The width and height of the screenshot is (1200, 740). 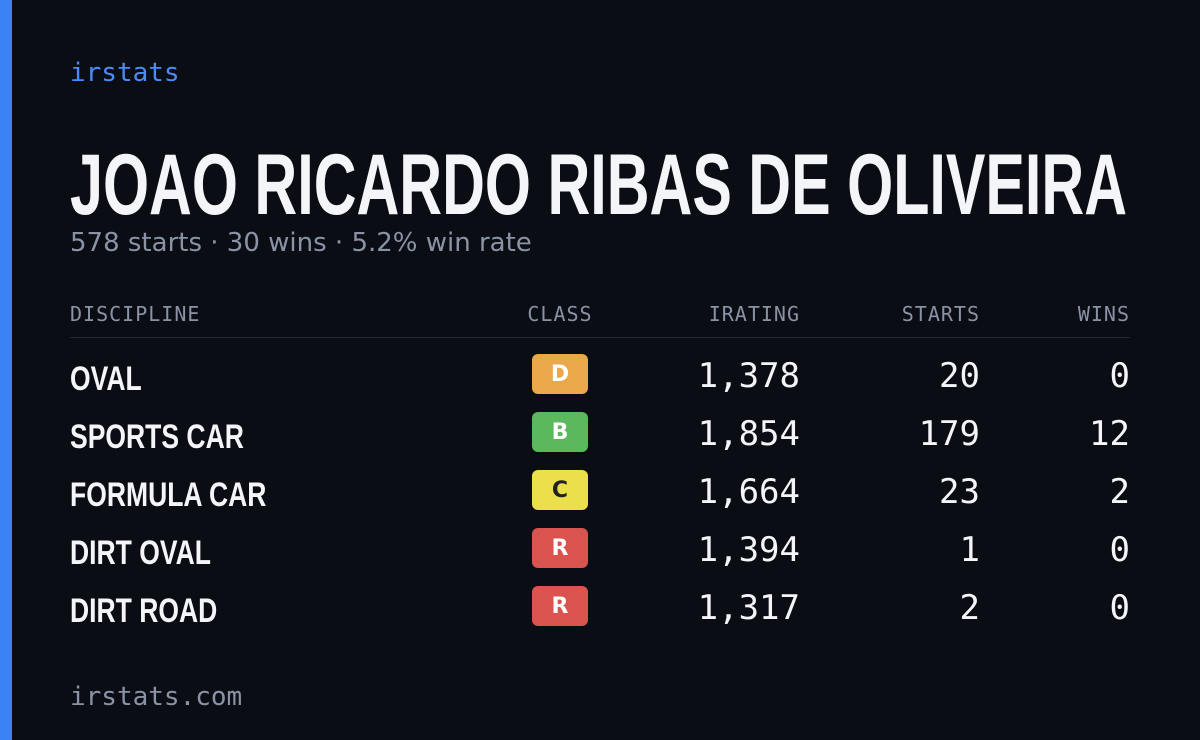 What do you see at coordinates (748, 492) in the screenshot?
I see `irating: 1,664` at bounding box center [748, 492].